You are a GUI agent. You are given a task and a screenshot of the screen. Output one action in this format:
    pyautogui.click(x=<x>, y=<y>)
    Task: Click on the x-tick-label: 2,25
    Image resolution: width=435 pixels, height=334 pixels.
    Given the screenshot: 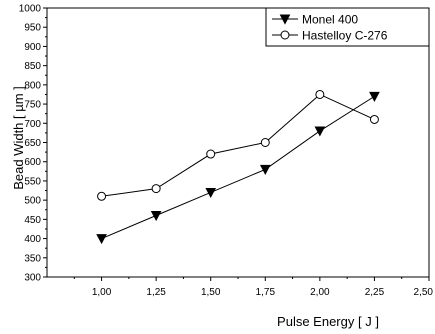 What is the action you would take?
    pyautogui.click(x=375, y=292)
    